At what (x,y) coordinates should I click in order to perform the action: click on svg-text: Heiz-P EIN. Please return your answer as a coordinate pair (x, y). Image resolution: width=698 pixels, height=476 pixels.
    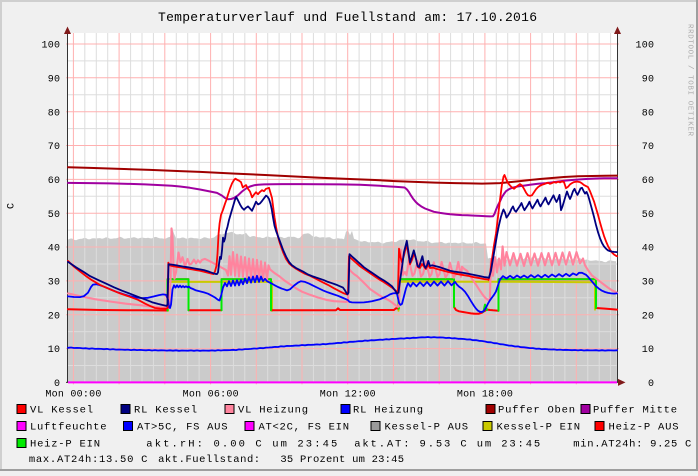
    Looking at the image, I should click on (65, 444).